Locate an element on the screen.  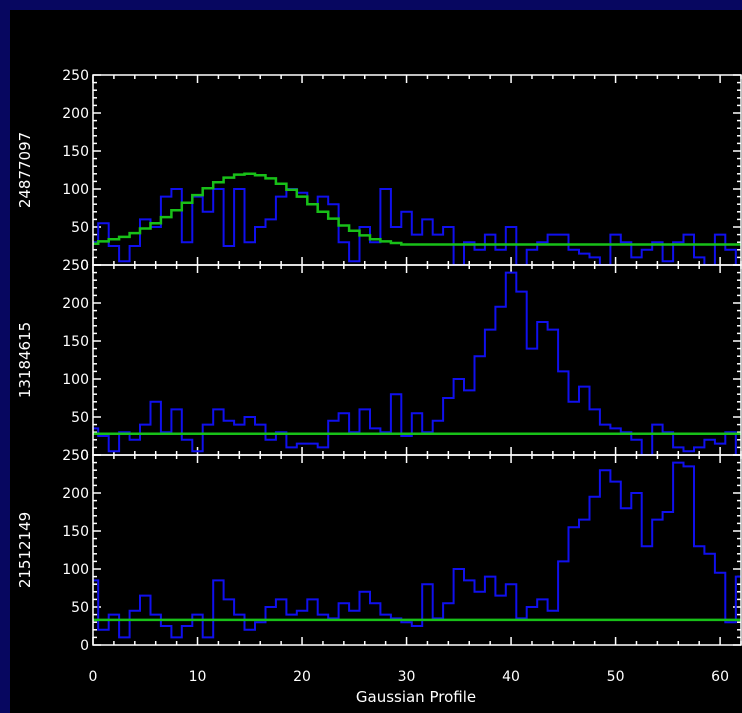
x-tick-label: 60 is located at coordinates (720, 677).